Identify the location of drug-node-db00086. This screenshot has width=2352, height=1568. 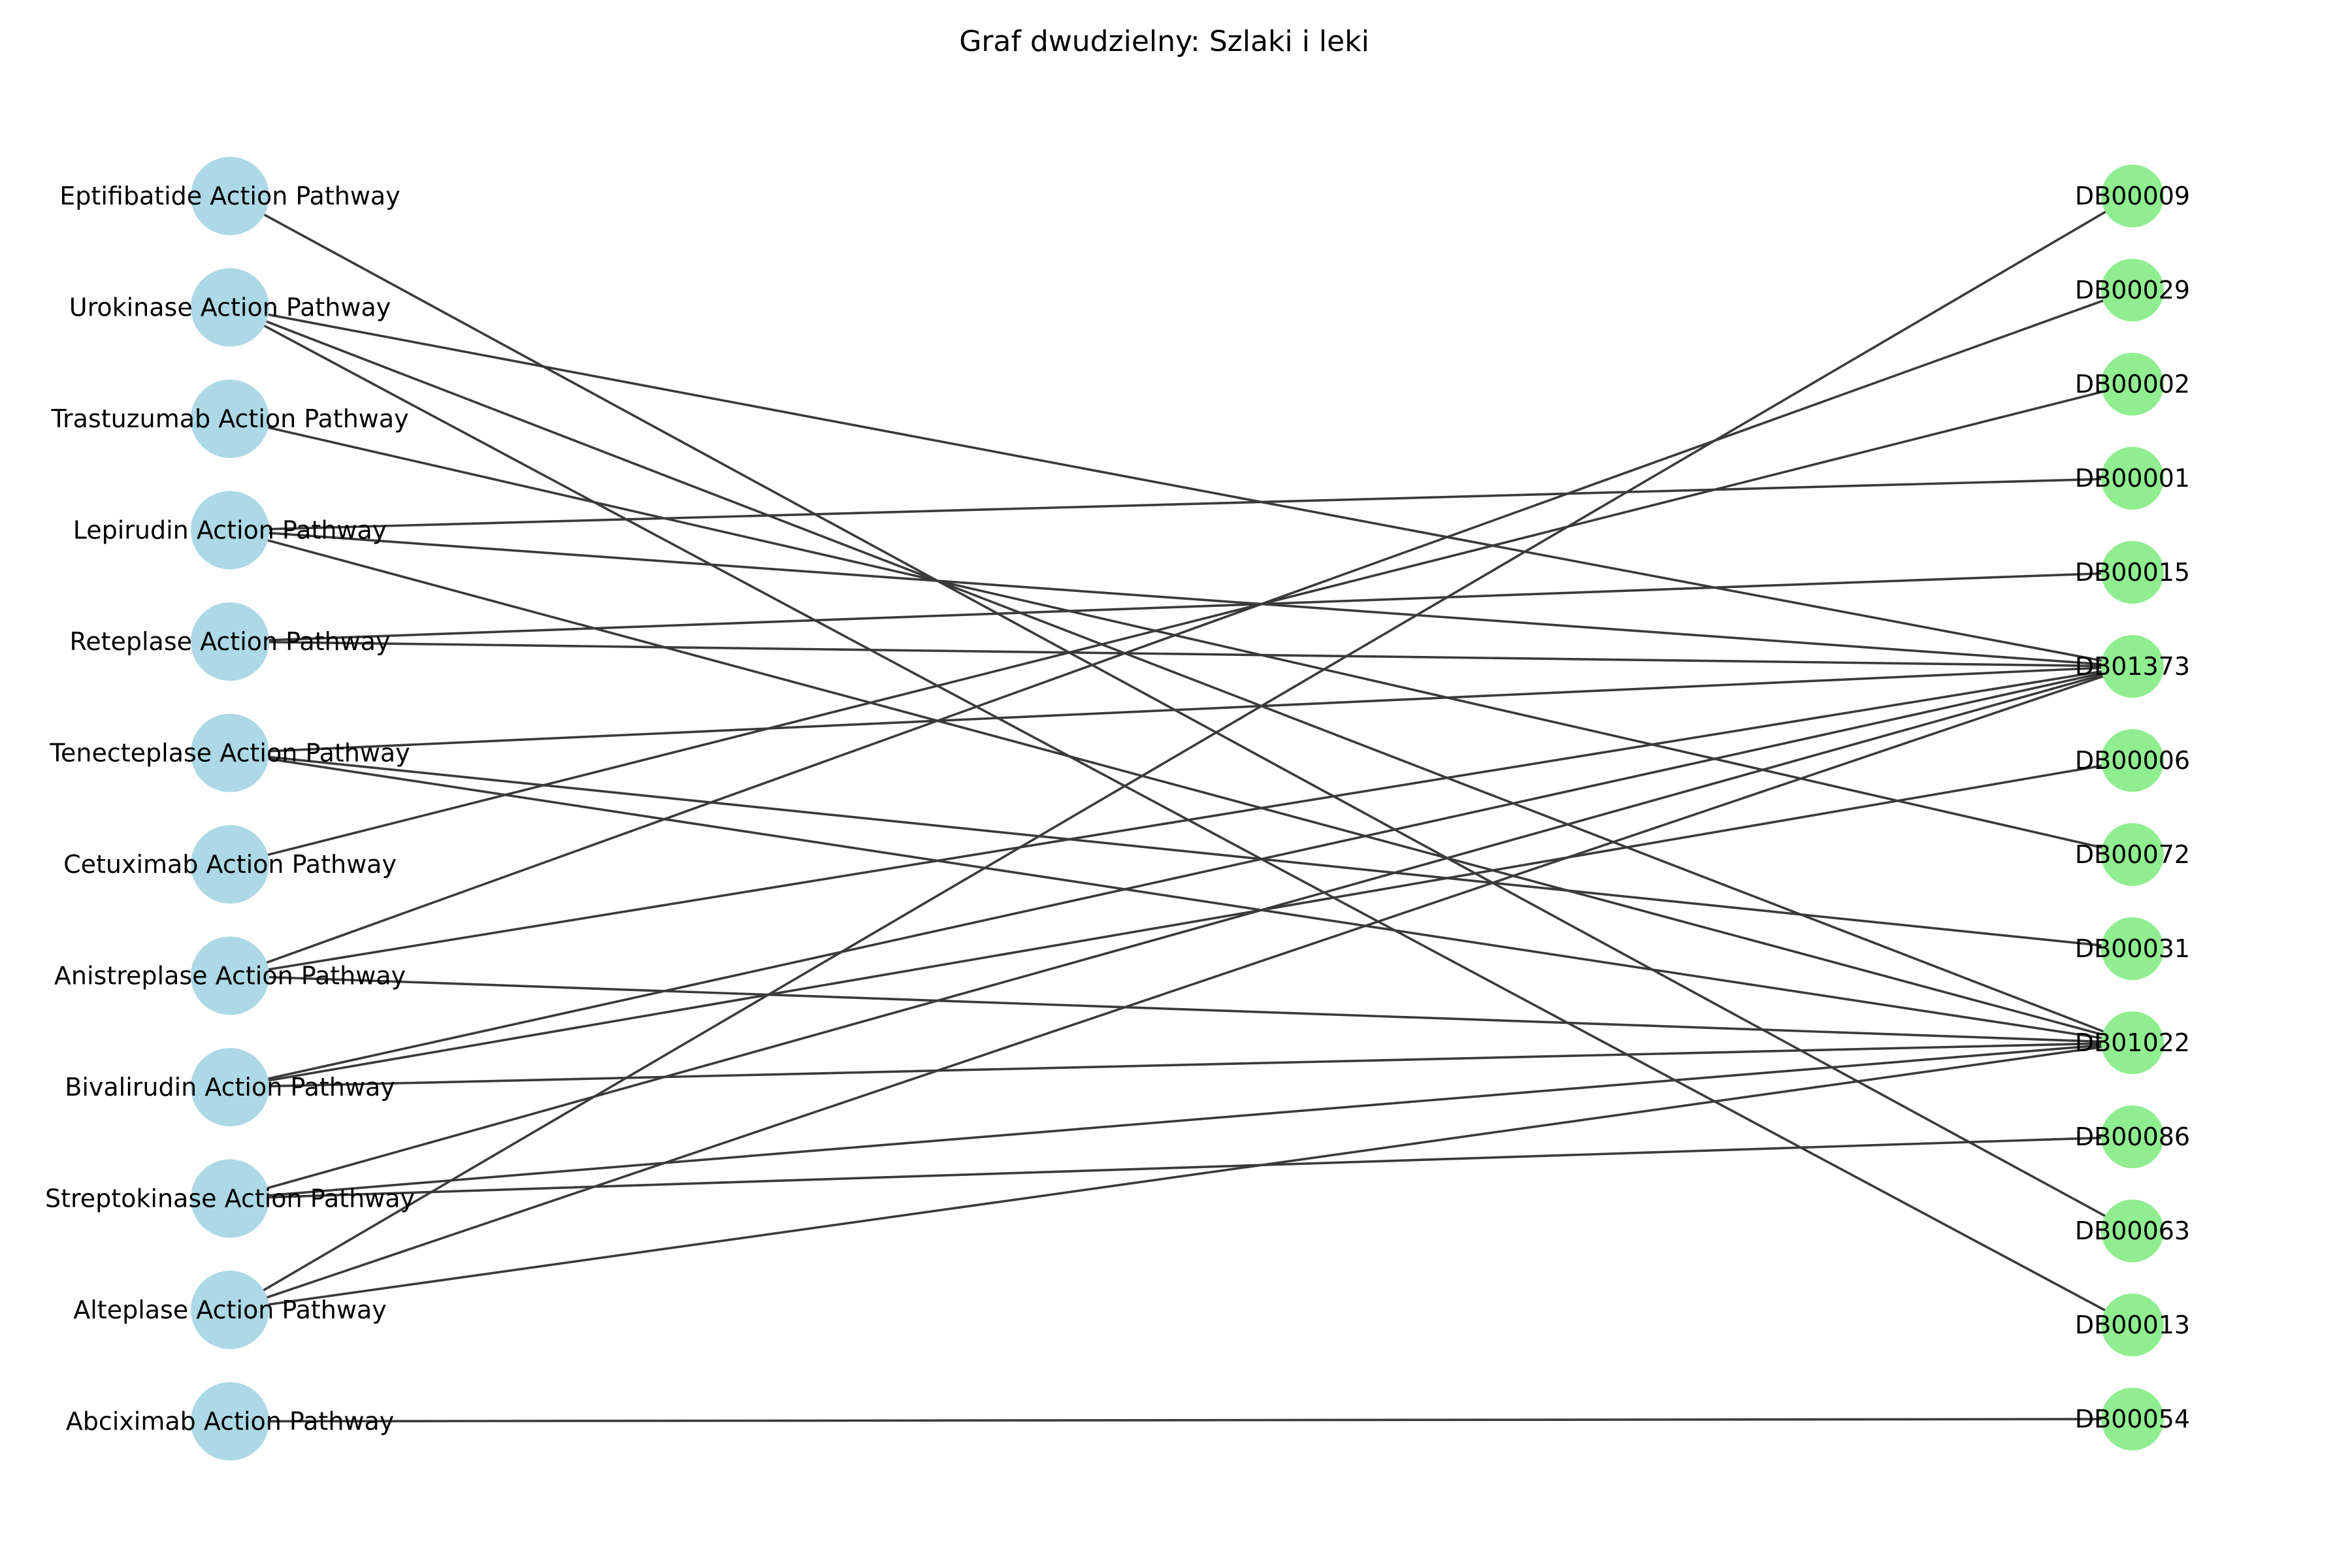
(2132, 1136).